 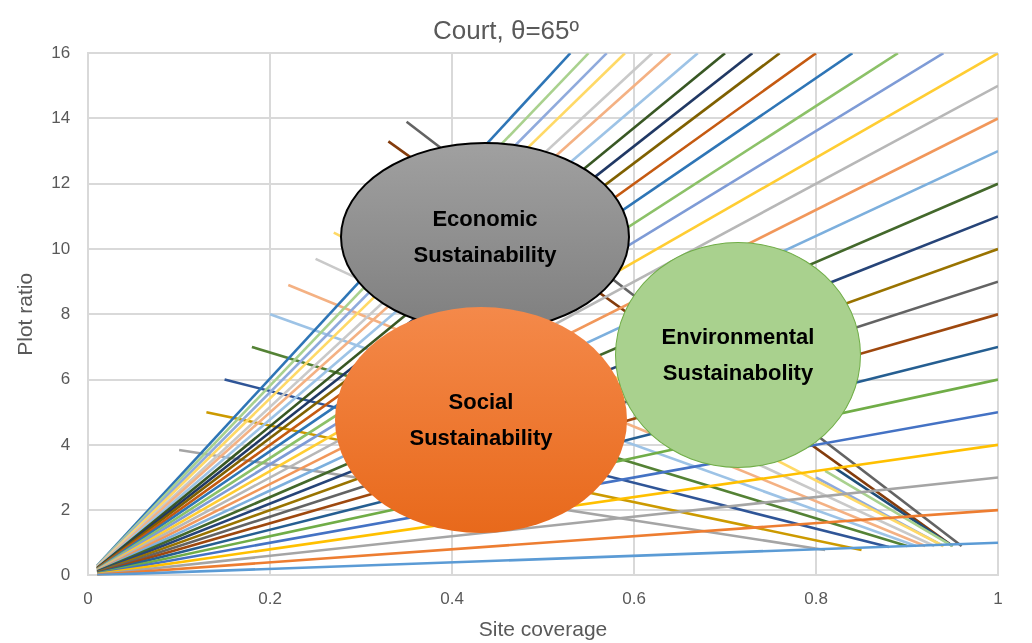 I want to click on x-tick-label: 0, so click(x=88, y=599).